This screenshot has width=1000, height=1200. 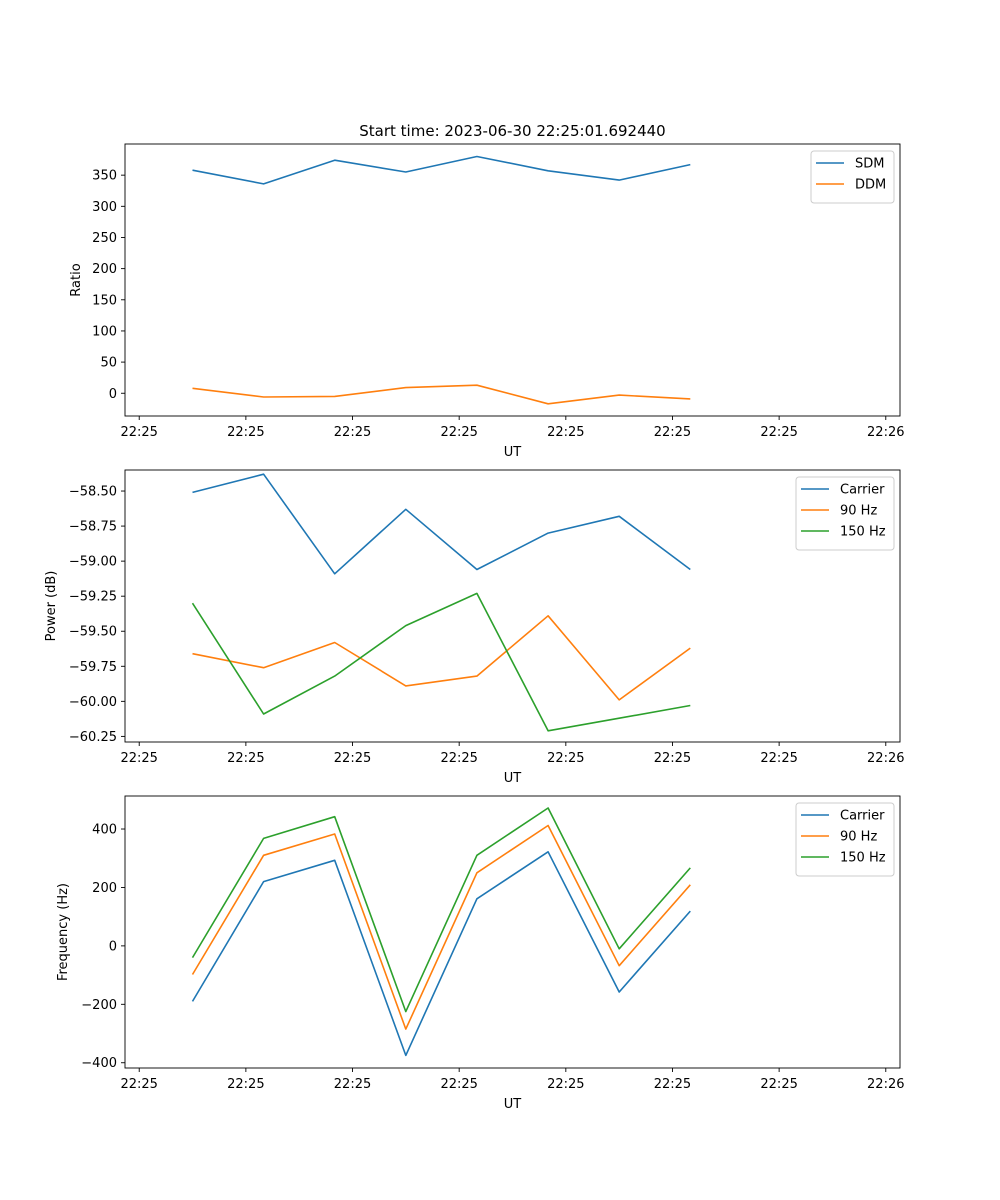 What do you see at coordinates (104, 176) in the screenshot?
I see `y-tick-label-1-8: 350` at bounding box center [104, 176].